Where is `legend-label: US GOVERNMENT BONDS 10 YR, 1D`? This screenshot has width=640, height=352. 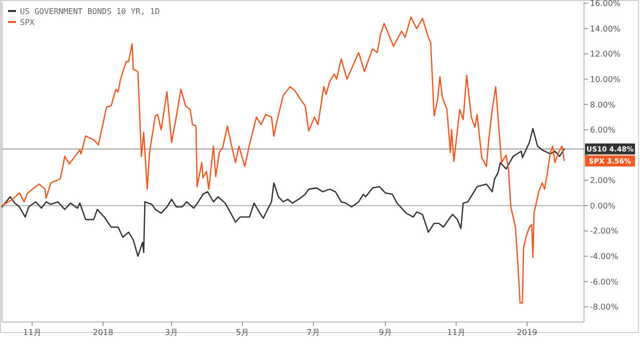
legend-label: US GOVERNMENT BONDS 10 YR, 1D is located at coordinates (90, 11).